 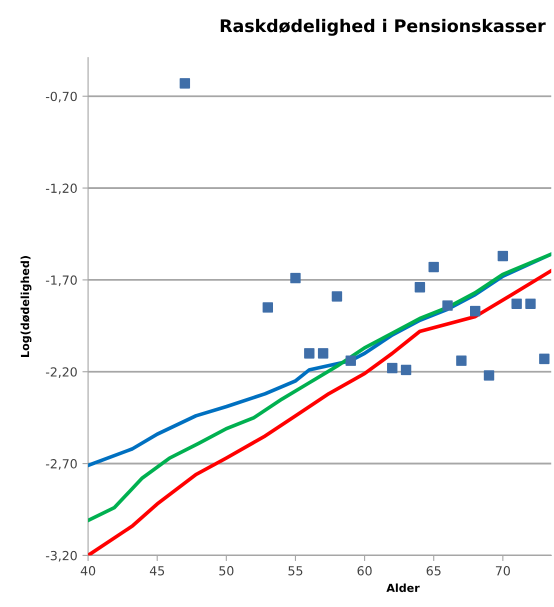 What do you see at coordinates (365, 571) in the screenshot?
I see `x-tick-label: 60` at bounding box center [365, 571].